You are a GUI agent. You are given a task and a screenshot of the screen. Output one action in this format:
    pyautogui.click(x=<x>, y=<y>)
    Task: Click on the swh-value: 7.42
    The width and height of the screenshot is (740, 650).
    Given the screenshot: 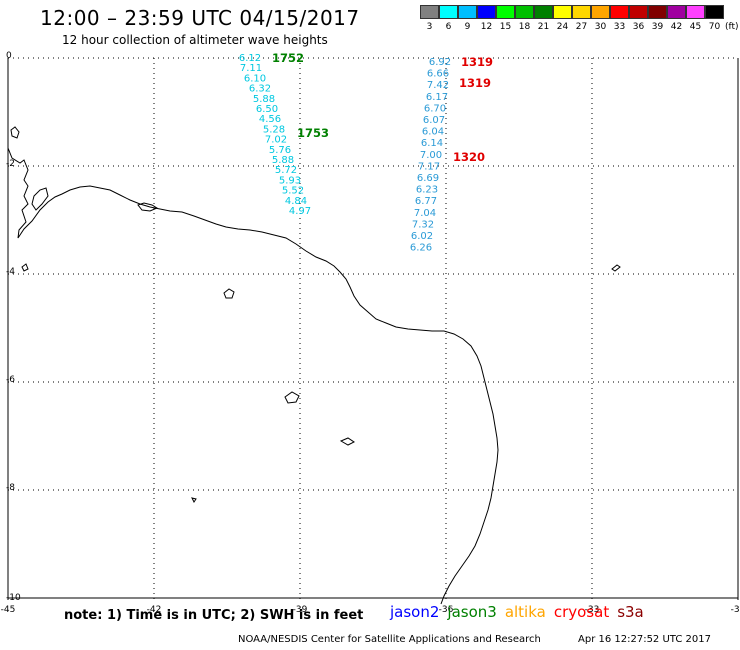 What is the action you would take?
    pyautogui.click(x=438, y=85)
    